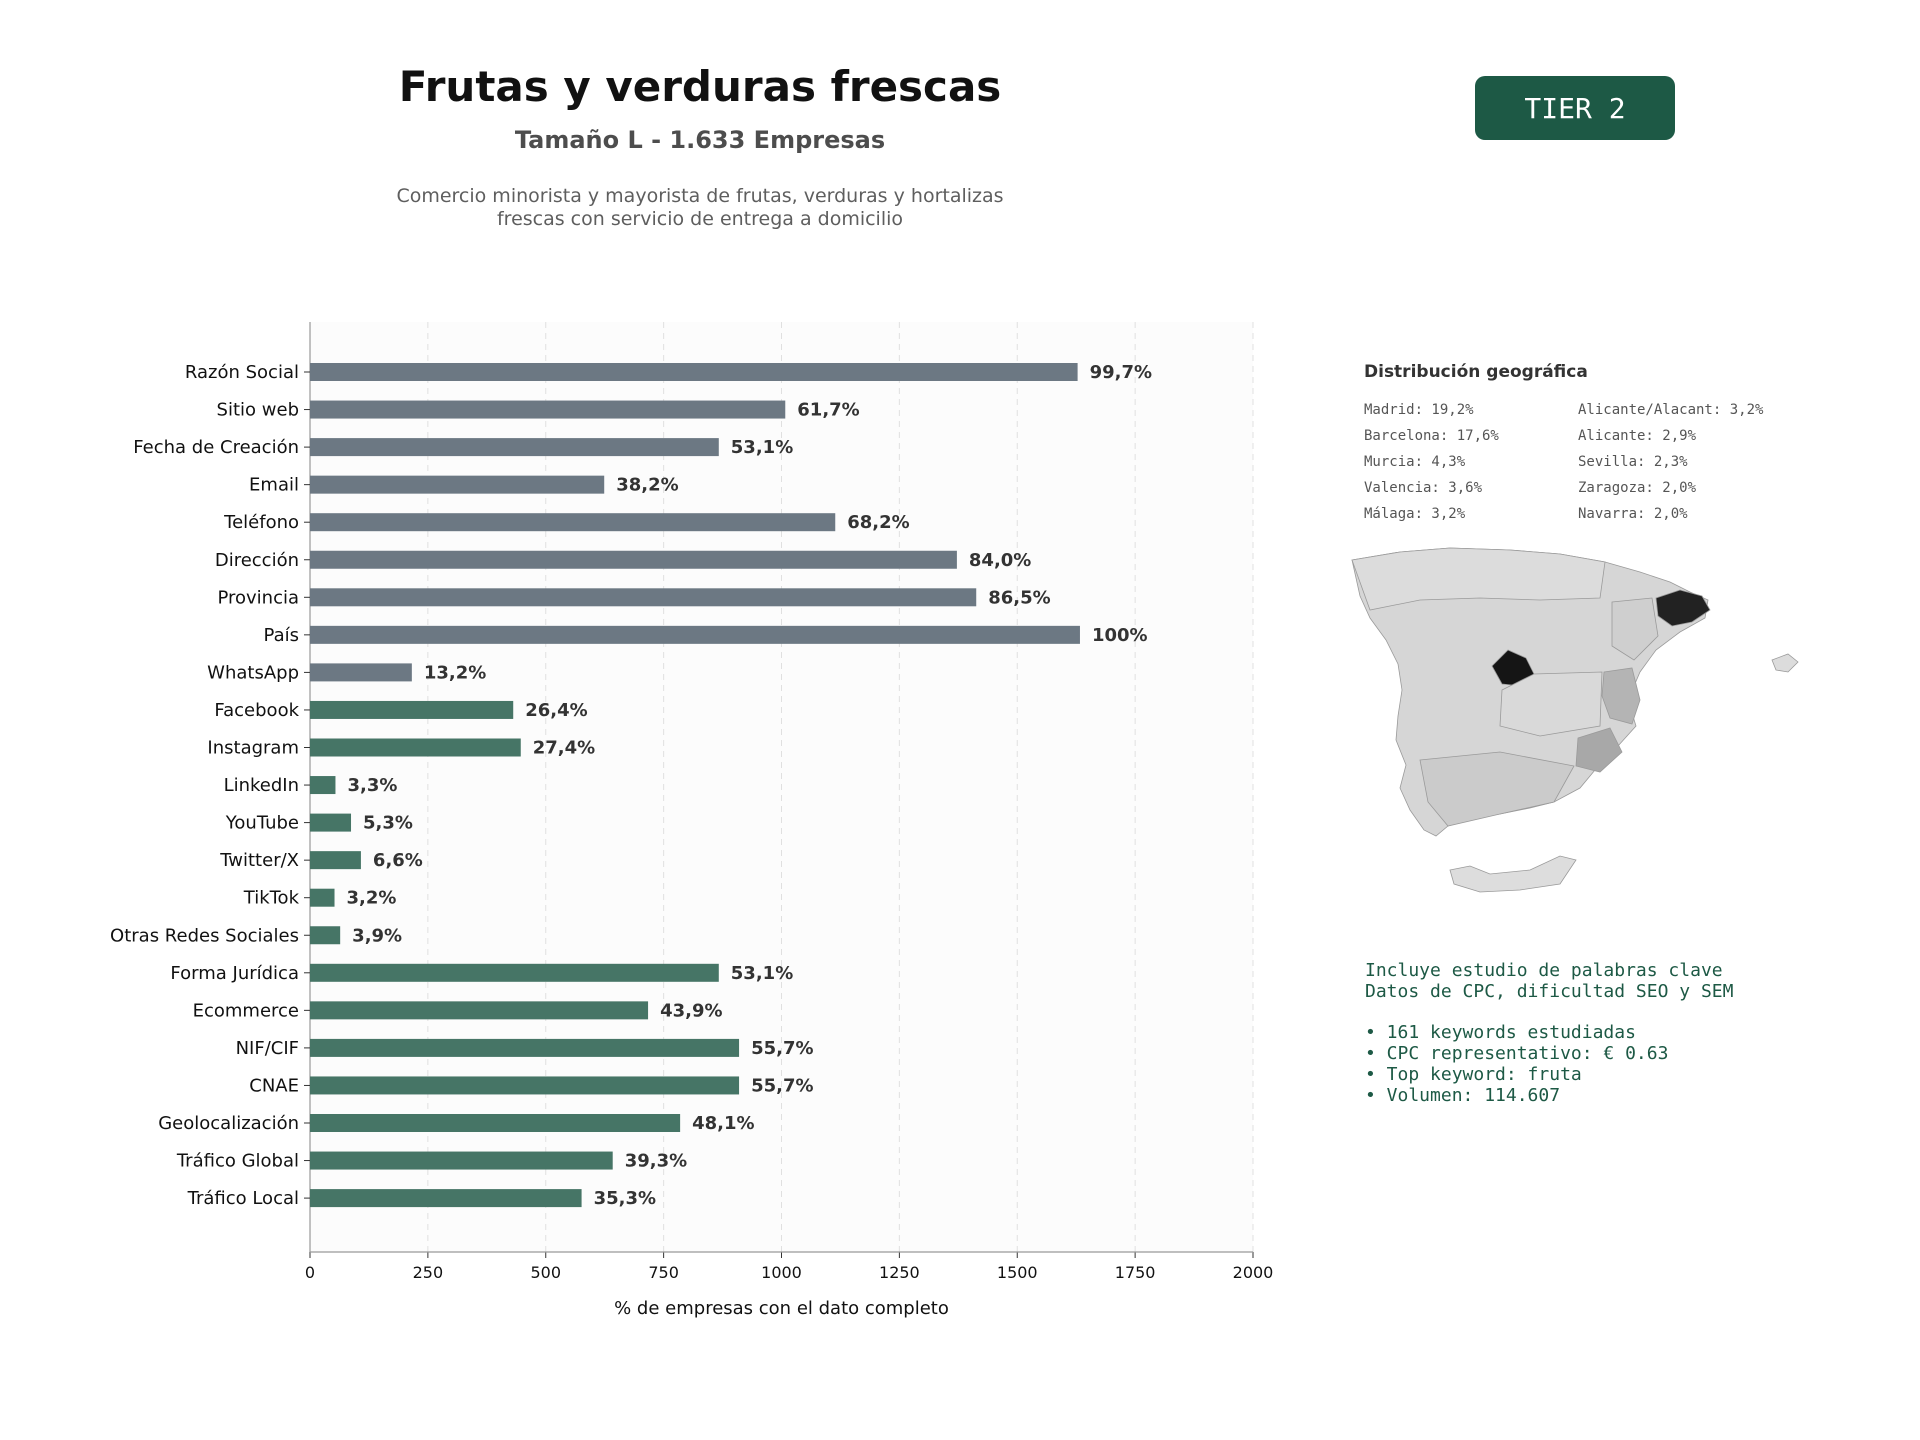 The height and width of the screenshot is (1440, 1920). What do you see at coordinates (1513, 874) in the screenshot?
I see `map-canary-islands` at bounding box center [1513, 874].